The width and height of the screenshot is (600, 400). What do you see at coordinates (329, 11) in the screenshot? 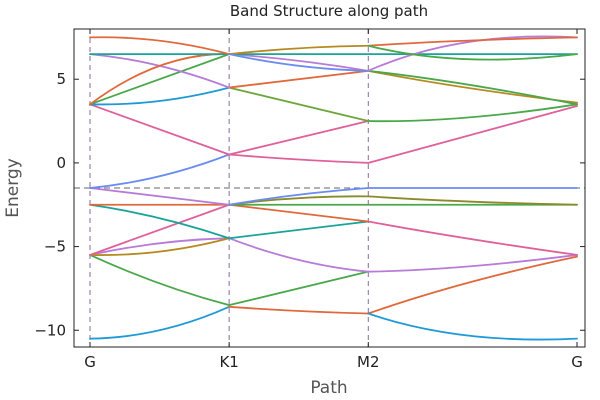
I see `chart-title: Band Structure along path` at bounding box center [329, 11].